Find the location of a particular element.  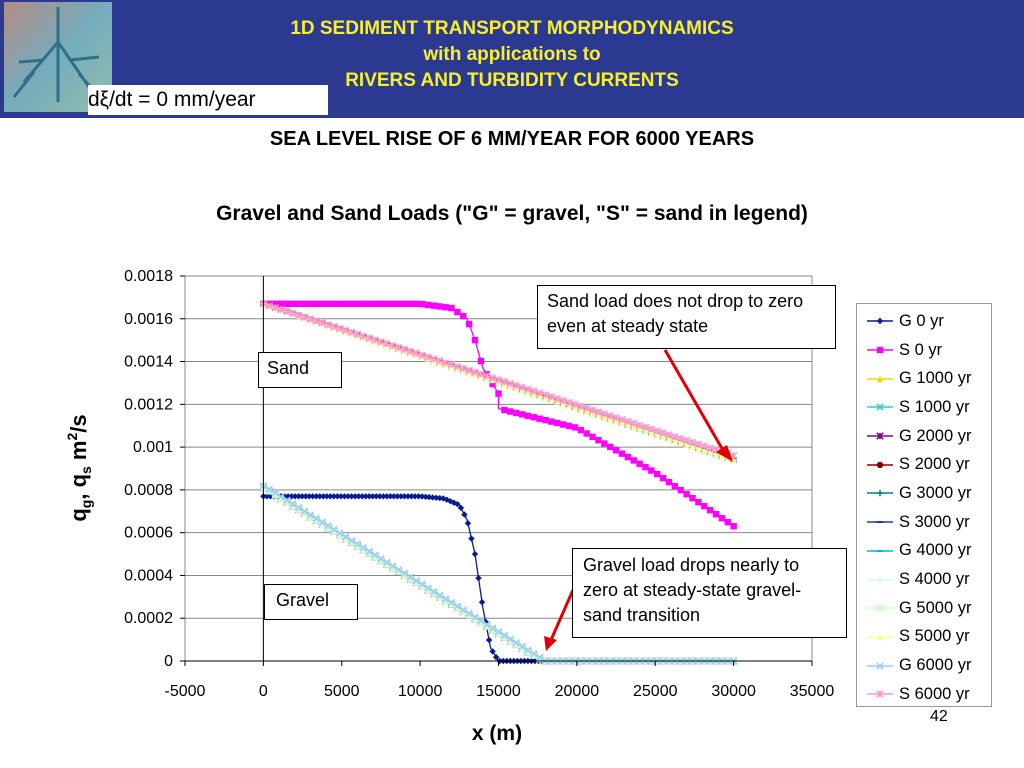

legend-item-g-2000-yr: G 2000 yr is located at coordinates (929, 436).